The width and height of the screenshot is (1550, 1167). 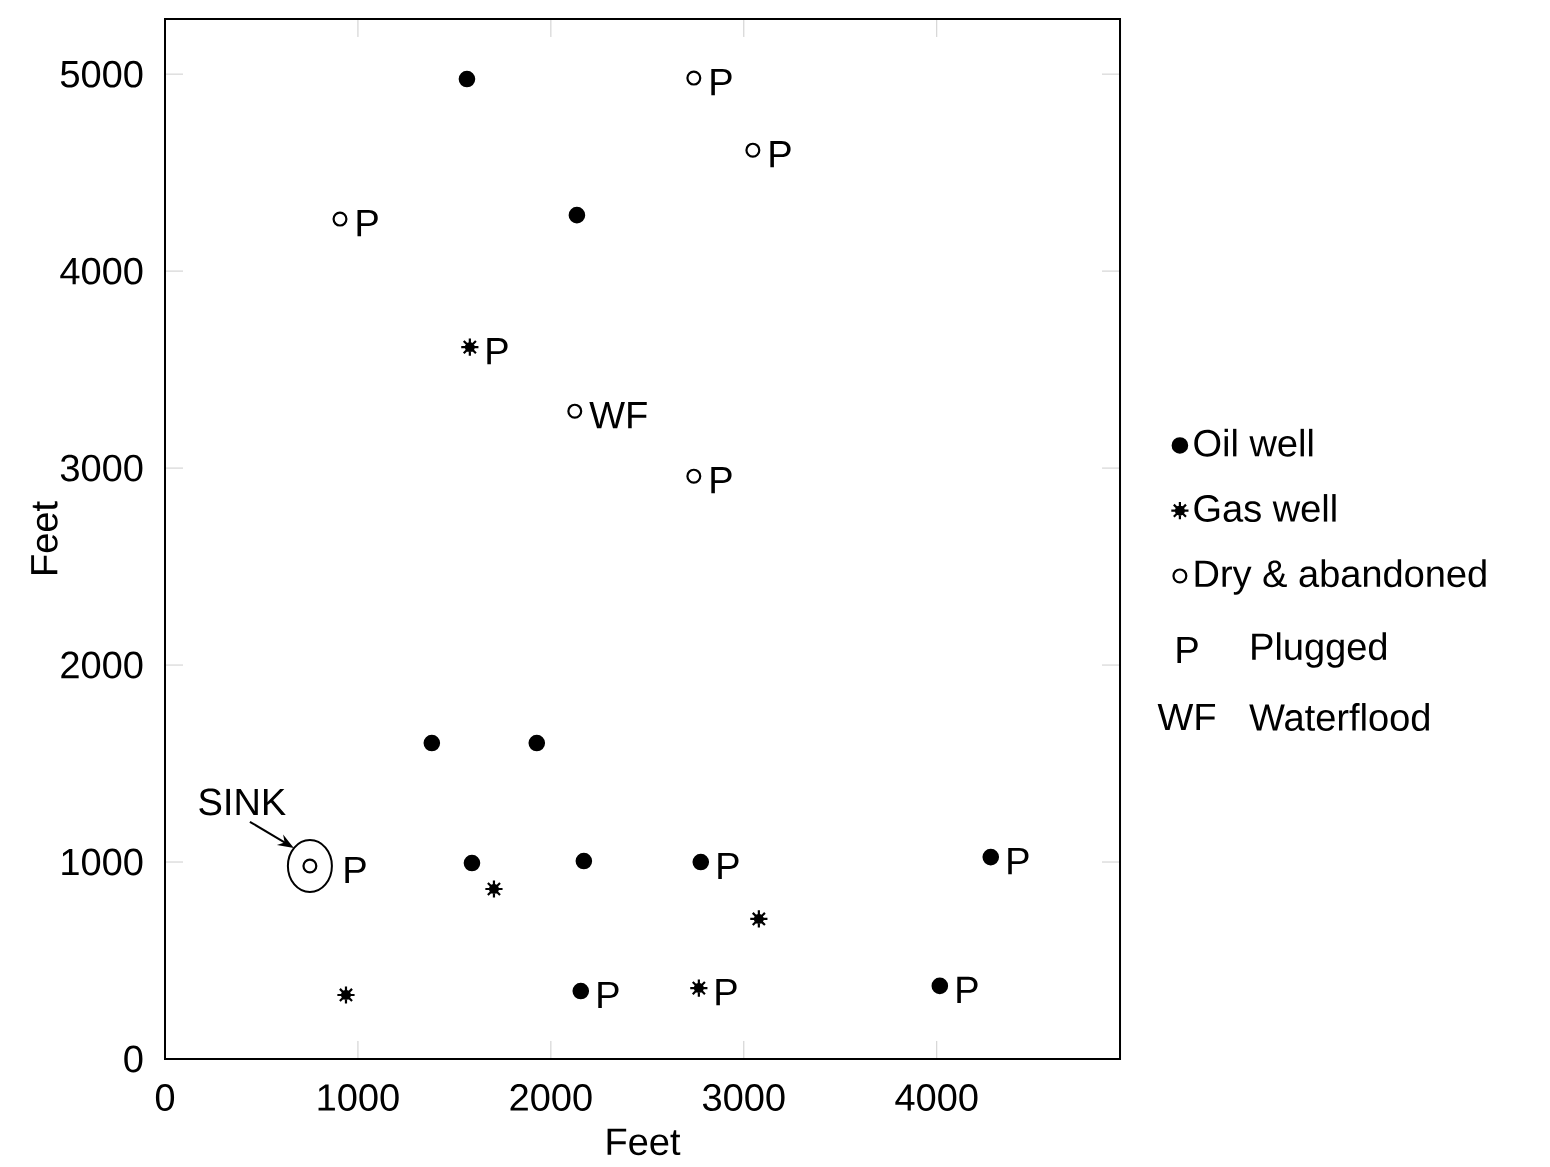 What do you see at coordinates (1319, 650) in the screenshot?
I see `text: Plugged` at bounding box center [1319, 650].